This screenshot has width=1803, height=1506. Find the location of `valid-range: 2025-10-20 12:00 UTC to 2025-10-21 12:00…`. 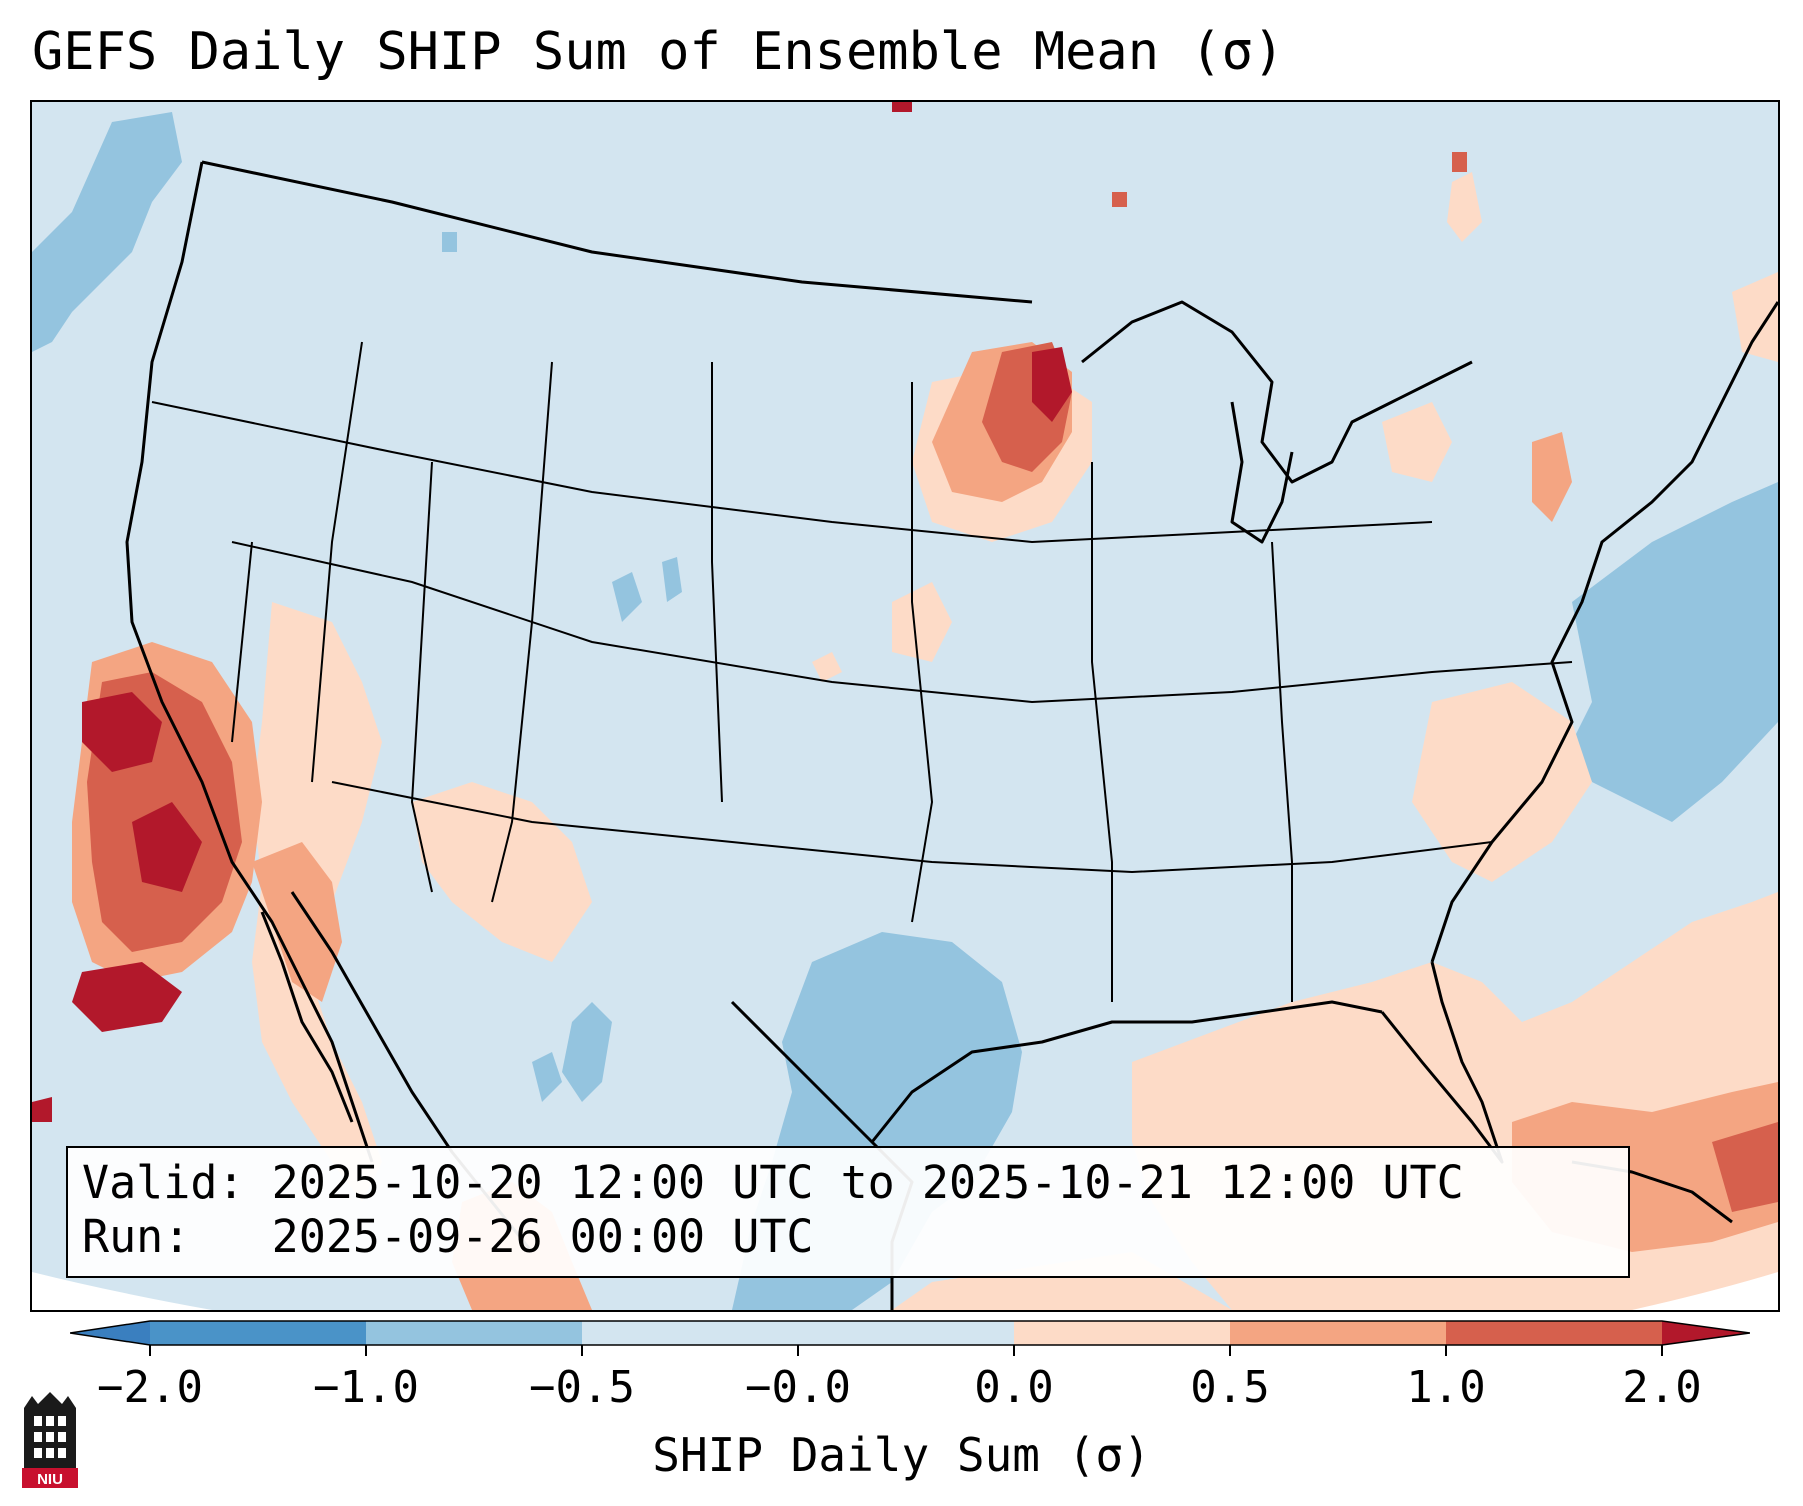

valid-range: 2025-10-20 12:00 UTC to 2025-10-21 12:00… is located at coordinates (867, 1182).